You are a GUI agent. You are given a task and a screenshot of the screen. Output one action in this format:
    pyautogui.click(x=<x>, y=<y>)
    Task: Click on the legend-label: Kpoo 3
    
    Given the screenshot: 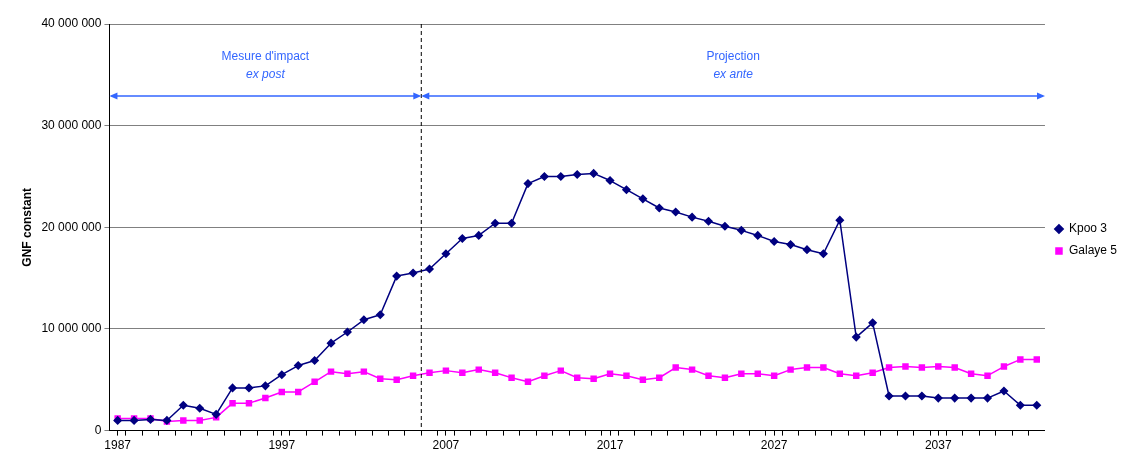 What is the action you would take?
    pyautogui.click(x=1088, y=228)
    